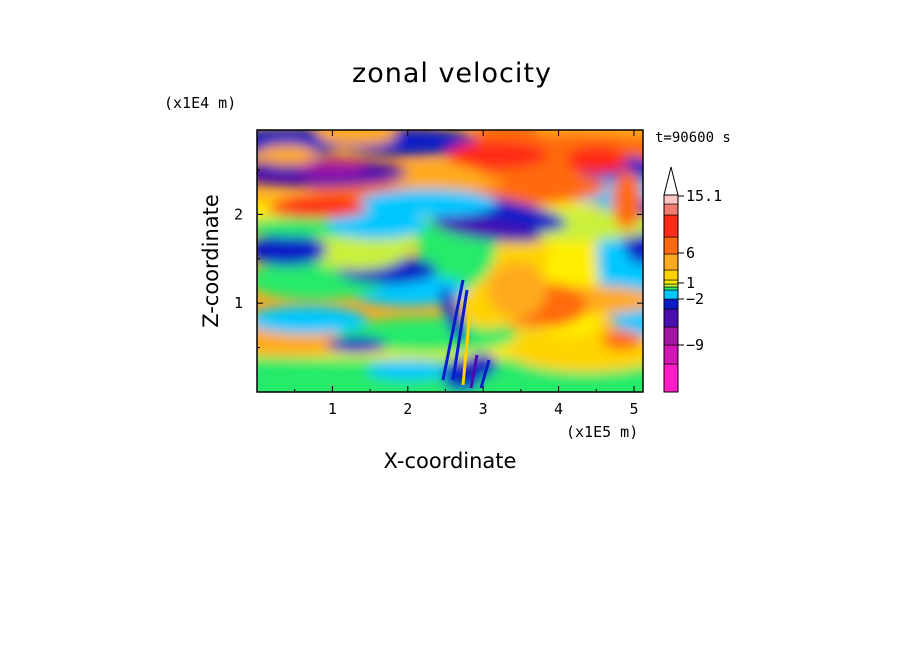 The width and height of the screenshot is (904, 654). I want to click on time-label: t=90600 s, so click(693, 138).